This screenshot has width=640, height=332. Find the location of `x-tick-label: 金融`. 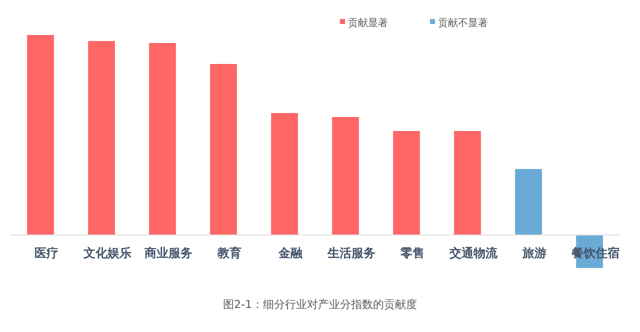

x-tick-label: 金融 is located at coordinates (291, 253).